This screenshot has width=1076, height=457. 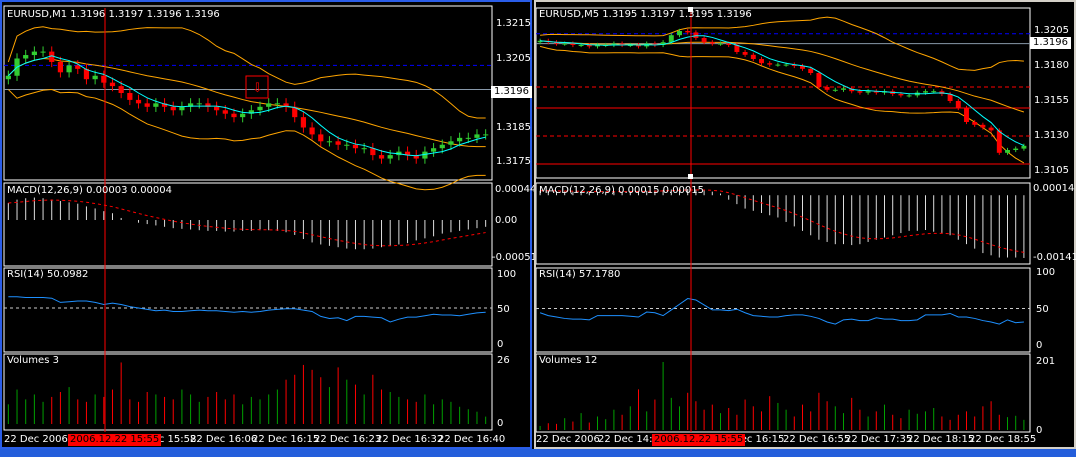 I want to click on bollinger-middle, so click(x=246, y=102).